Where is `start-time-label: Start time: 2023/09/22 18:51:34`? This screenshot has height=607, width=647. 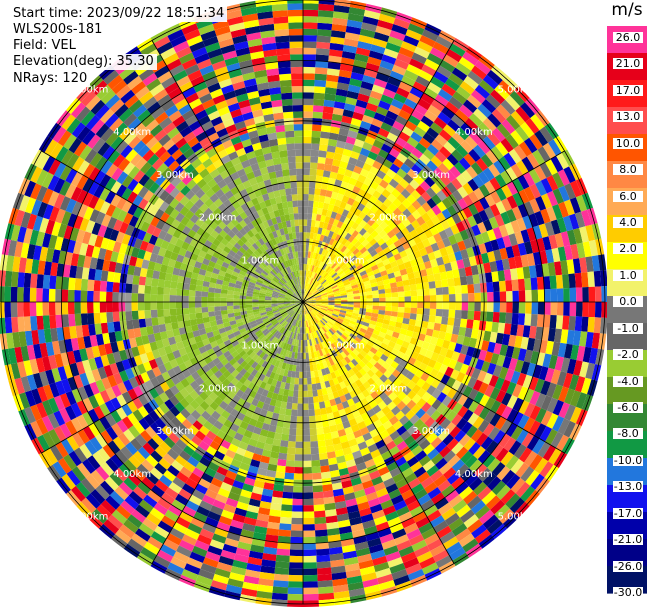
start-time-label: Start time: 2023/09/22 18:51:34 is located at coordinates (119, 14).